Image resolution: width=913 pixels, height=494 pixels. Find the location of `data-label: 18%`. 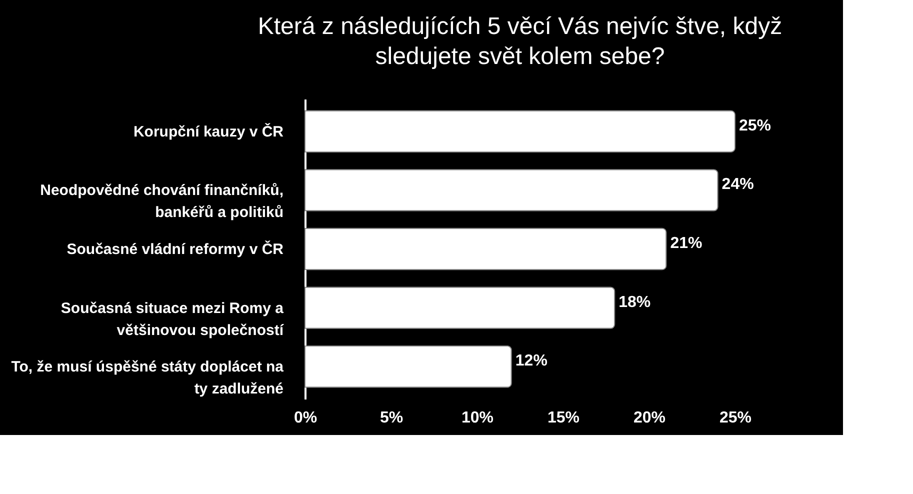

data-label: 18% is located at coordinates (634, 302).